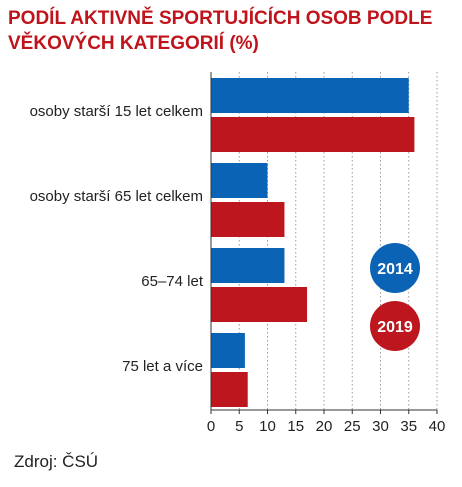 The width and height of the screenshot is (462, 487). I want to click on legend-label-2014: 2014, so click(395, 269).